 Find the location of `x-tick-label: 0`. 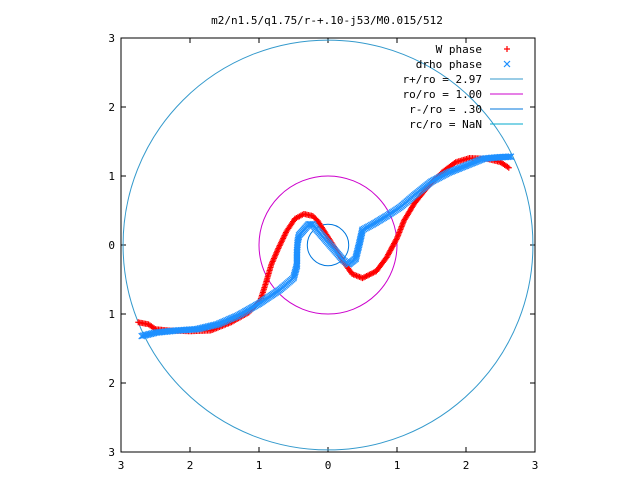

x-tick-label: 0 is located at coordinates (328, 465).